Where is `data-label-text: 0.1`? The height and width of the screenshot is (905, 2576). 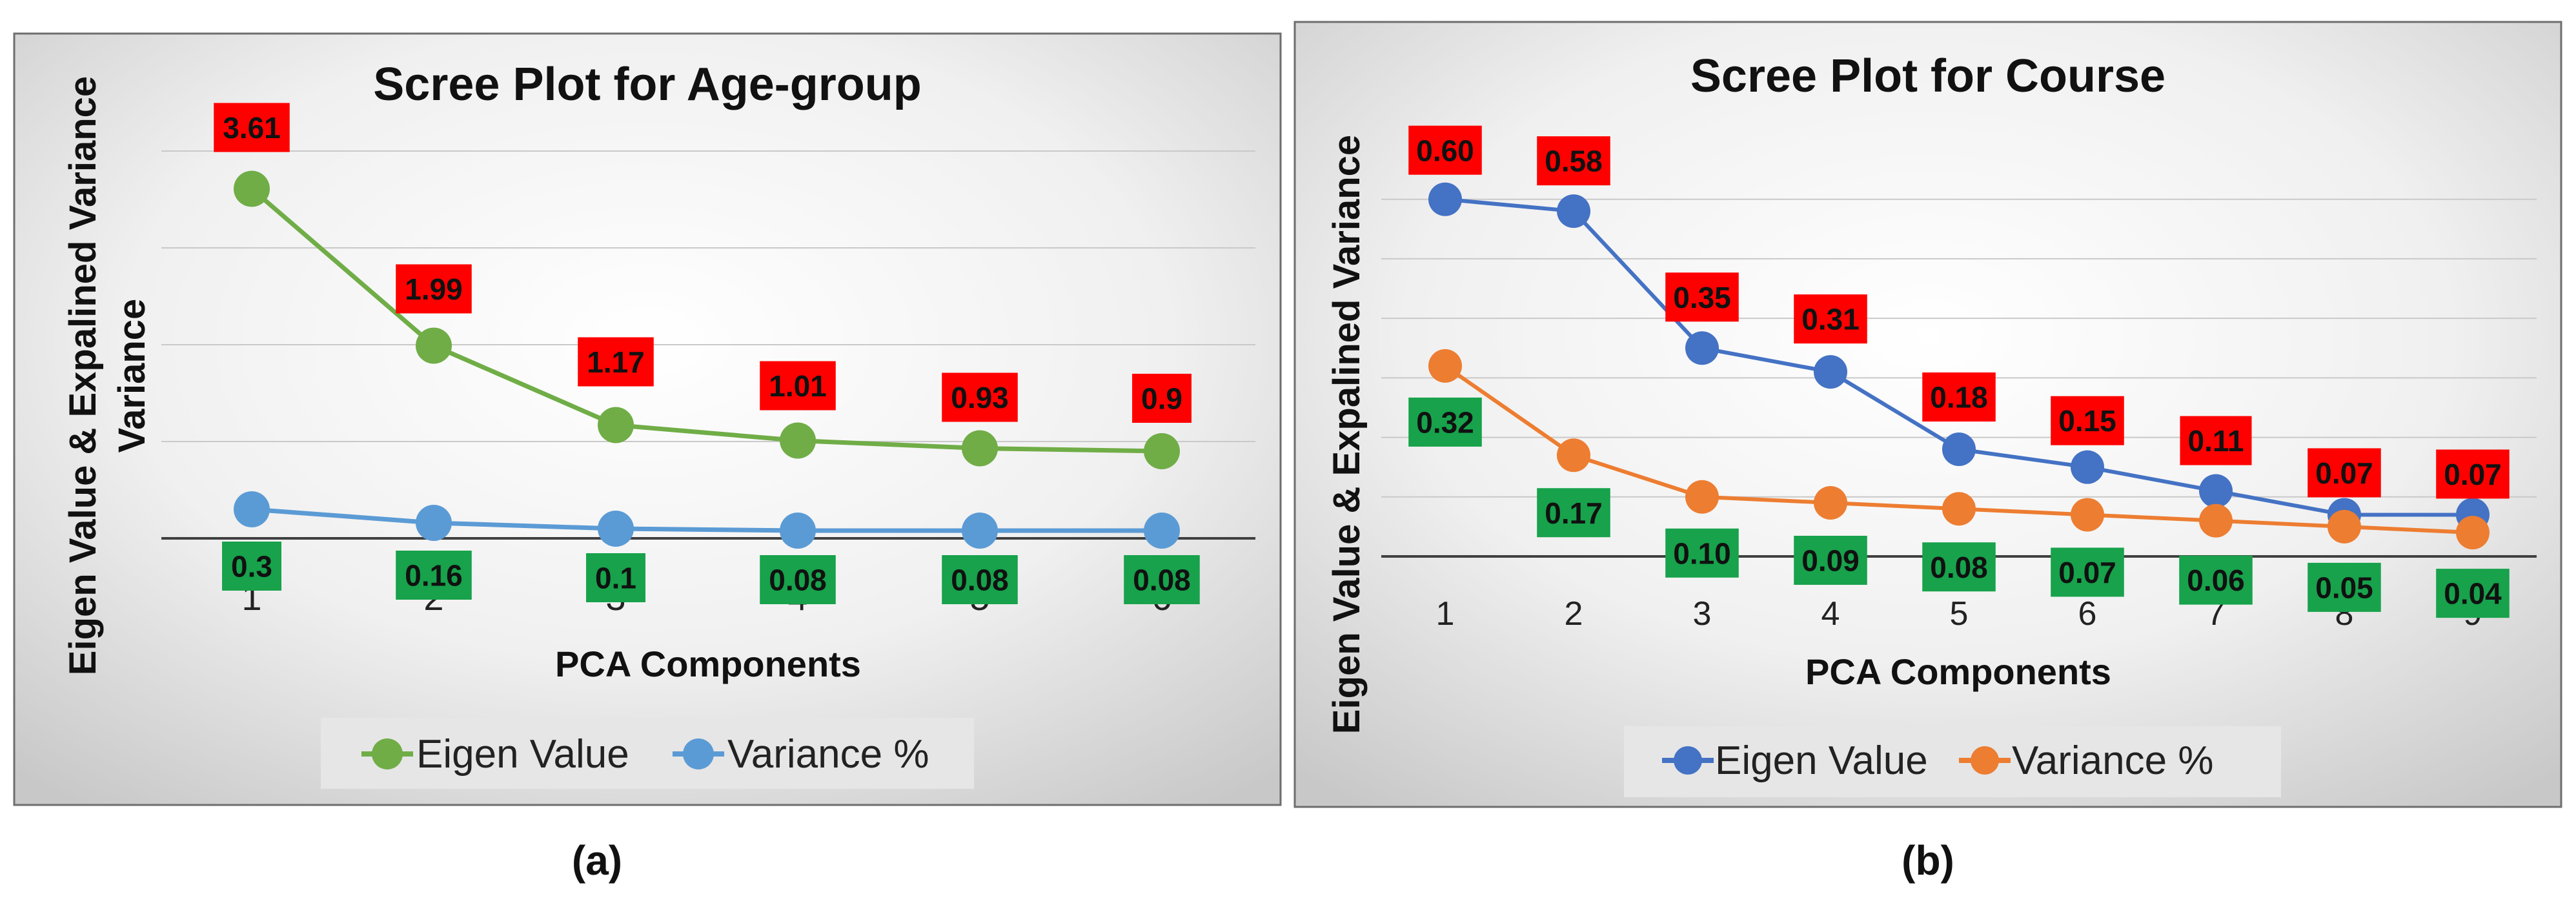 data-label-text: 0.1 is located at coordinates (615, 579).